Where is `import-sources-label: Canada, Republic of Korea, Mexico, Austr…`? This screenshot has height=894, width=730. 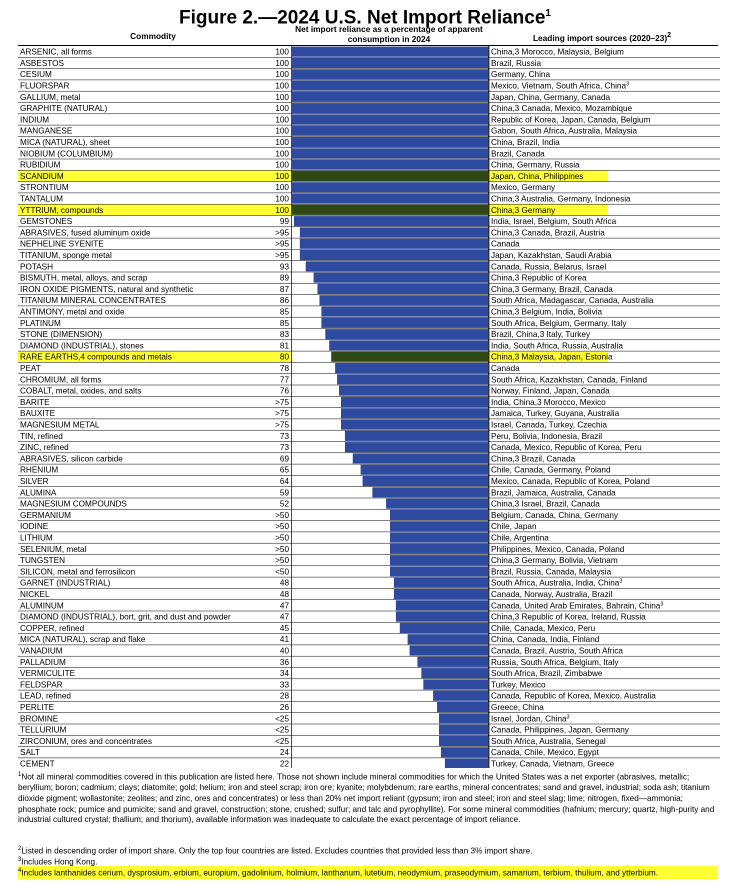 import-sources-label: Canada, Republic of Korea, Mexico, Austr… is located at coordinates (573, 696).